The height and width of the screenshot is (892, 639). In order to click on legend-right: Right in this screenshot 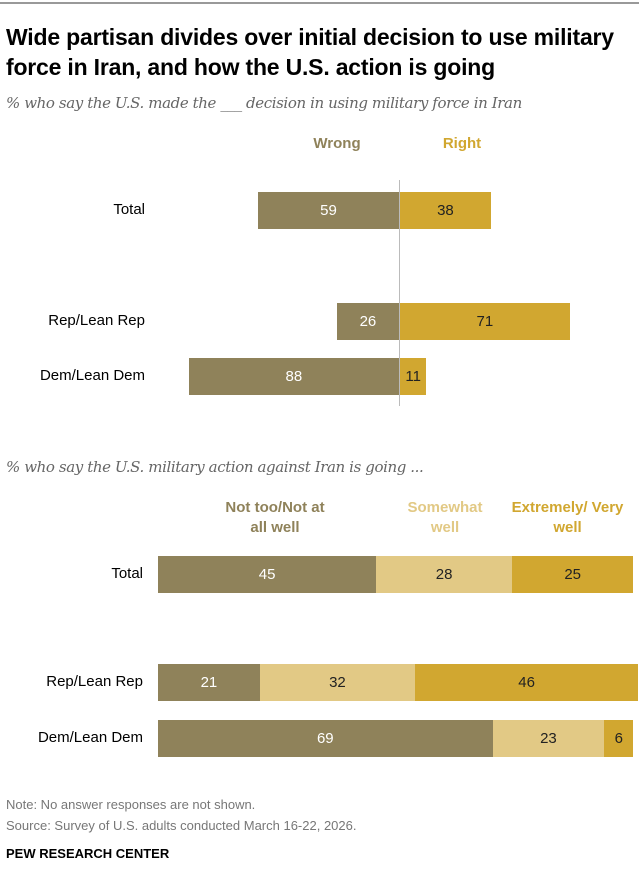, I will do `click(462, 143)`.